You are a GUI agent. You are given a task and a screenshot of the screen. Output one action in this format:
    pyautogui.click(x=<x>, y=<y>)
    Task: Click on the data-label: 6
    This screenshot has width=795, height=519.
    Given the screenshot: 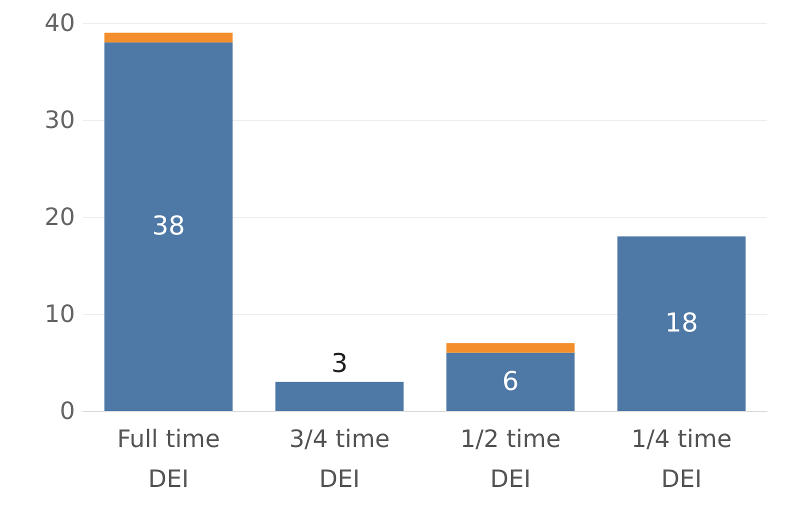 What is the action you would take?
    pyautogui.click(x=510, y=381)
    